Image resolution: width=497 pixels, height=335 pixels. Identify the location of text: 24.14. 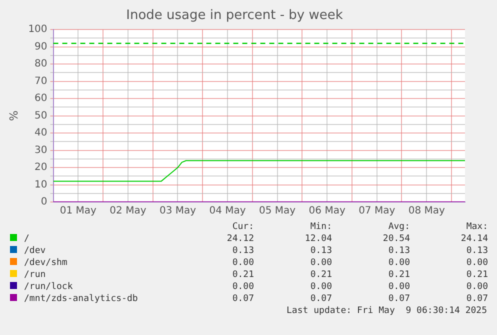
(474, 239).